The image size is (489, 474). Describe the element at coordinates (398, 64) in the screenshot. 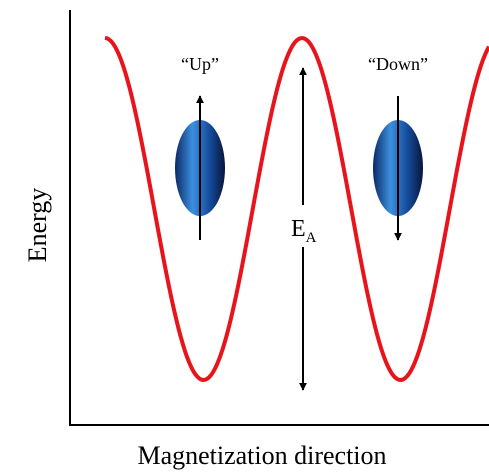

I see `down-label: “Down”` at that location.